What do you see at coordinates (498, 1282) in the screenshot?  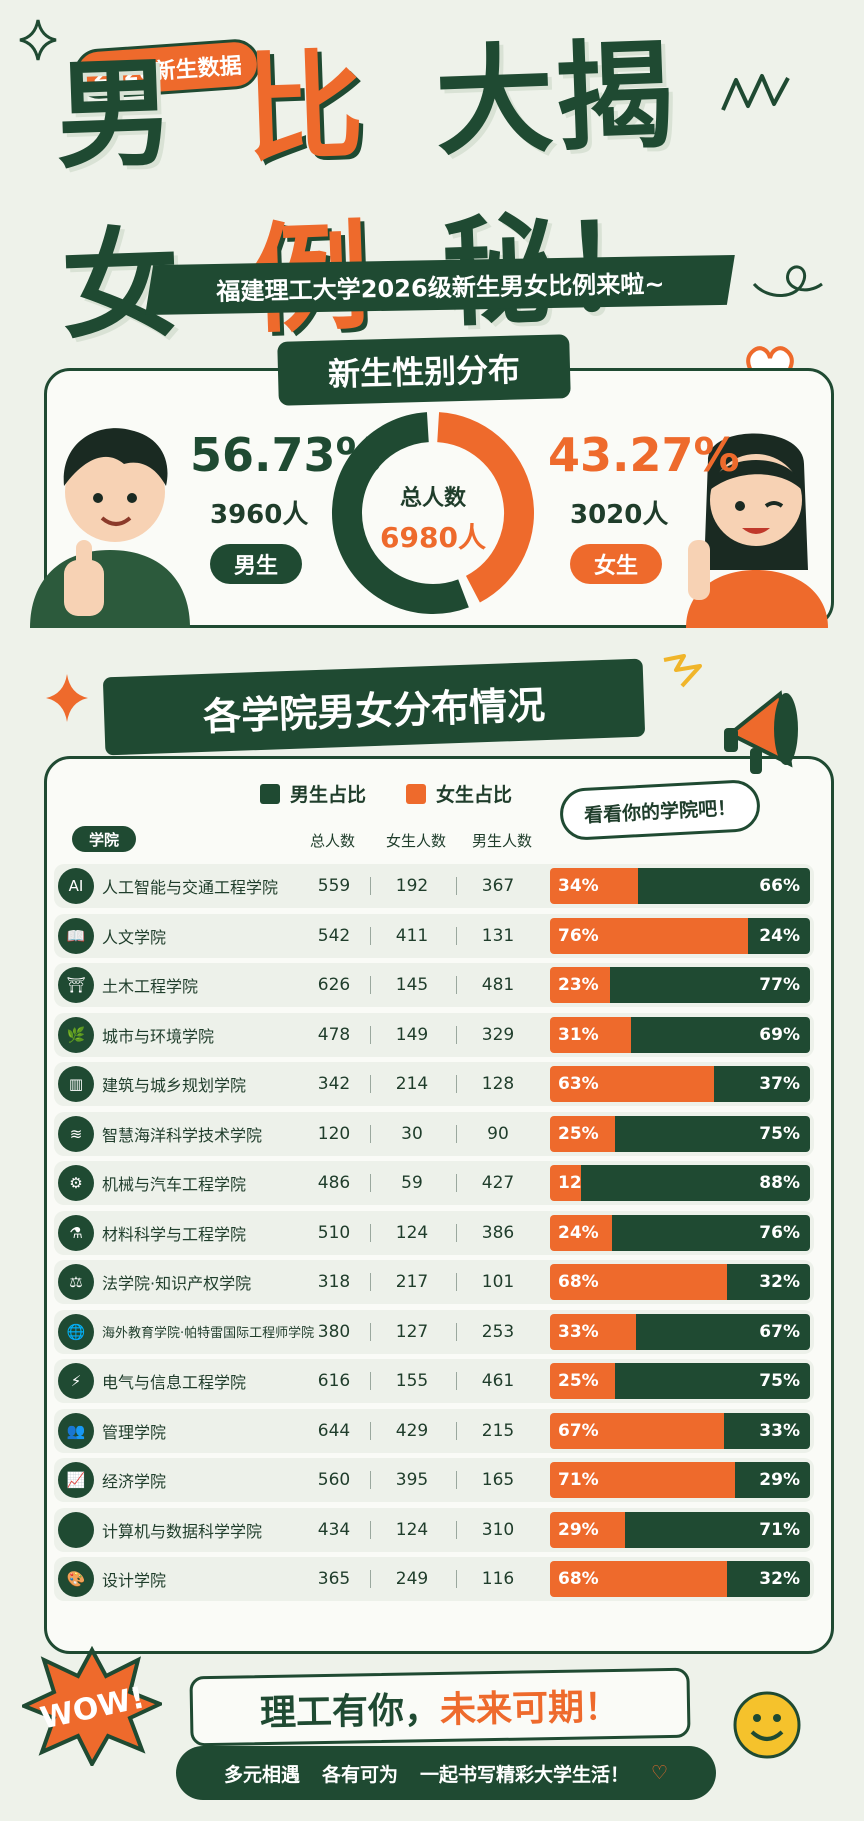 I see `male-count-cell: 101` at bounding box center [498, 1282].